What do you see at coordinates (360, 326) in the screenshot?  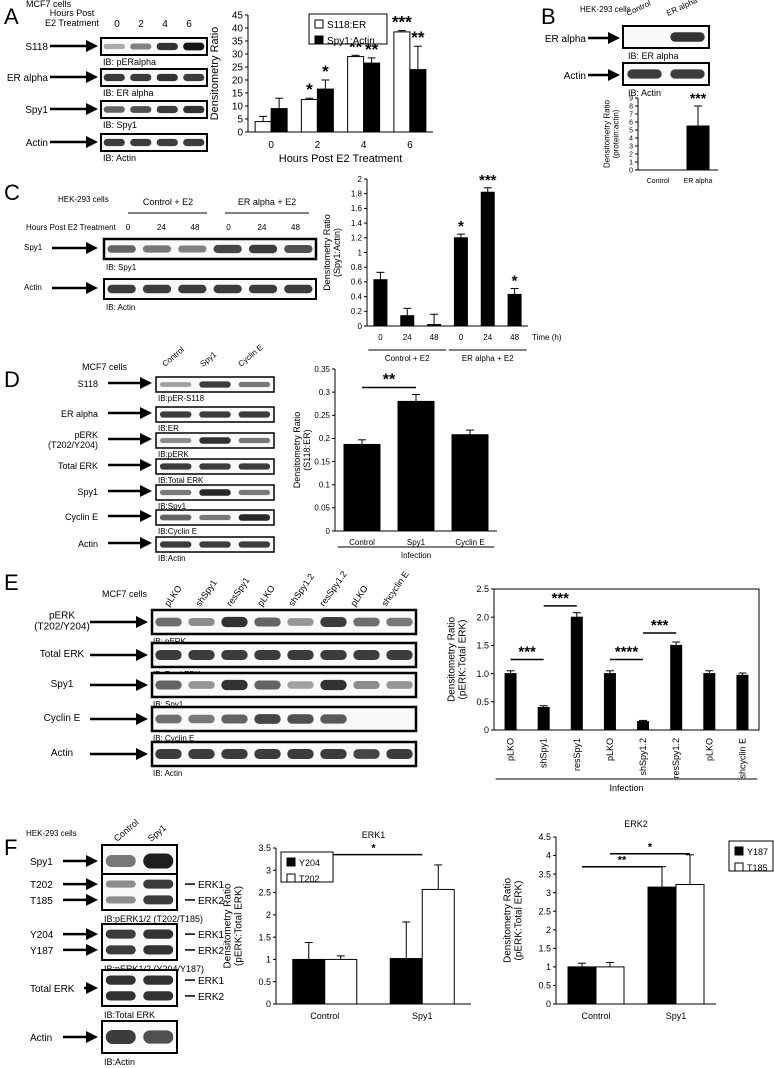 I see `y-tick-label: 0` at bounding box center [360, 326].